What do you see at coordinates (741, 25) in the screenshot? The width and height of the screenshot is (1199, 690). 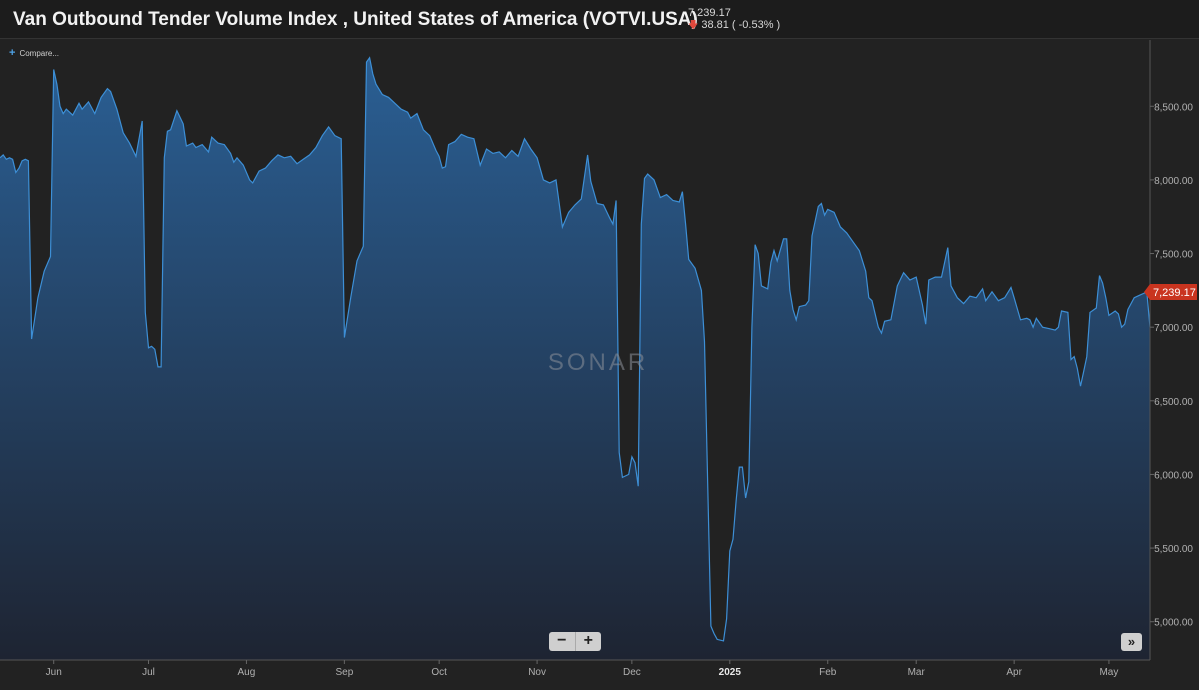 I see `change-value: 38.81 ( -0.53% )` at bounding box center [741, 25].